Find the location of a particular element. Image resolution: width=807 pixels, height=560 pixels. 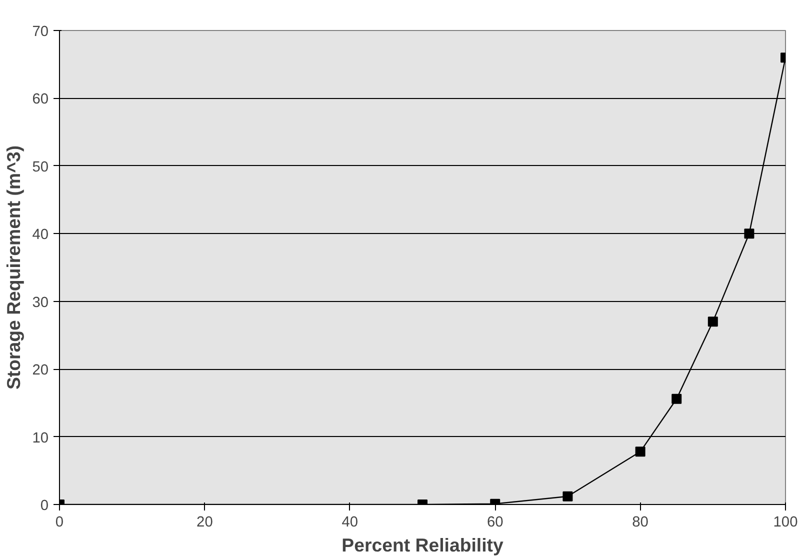

x-tick-label: 40 is located at coordinates (350, 522).